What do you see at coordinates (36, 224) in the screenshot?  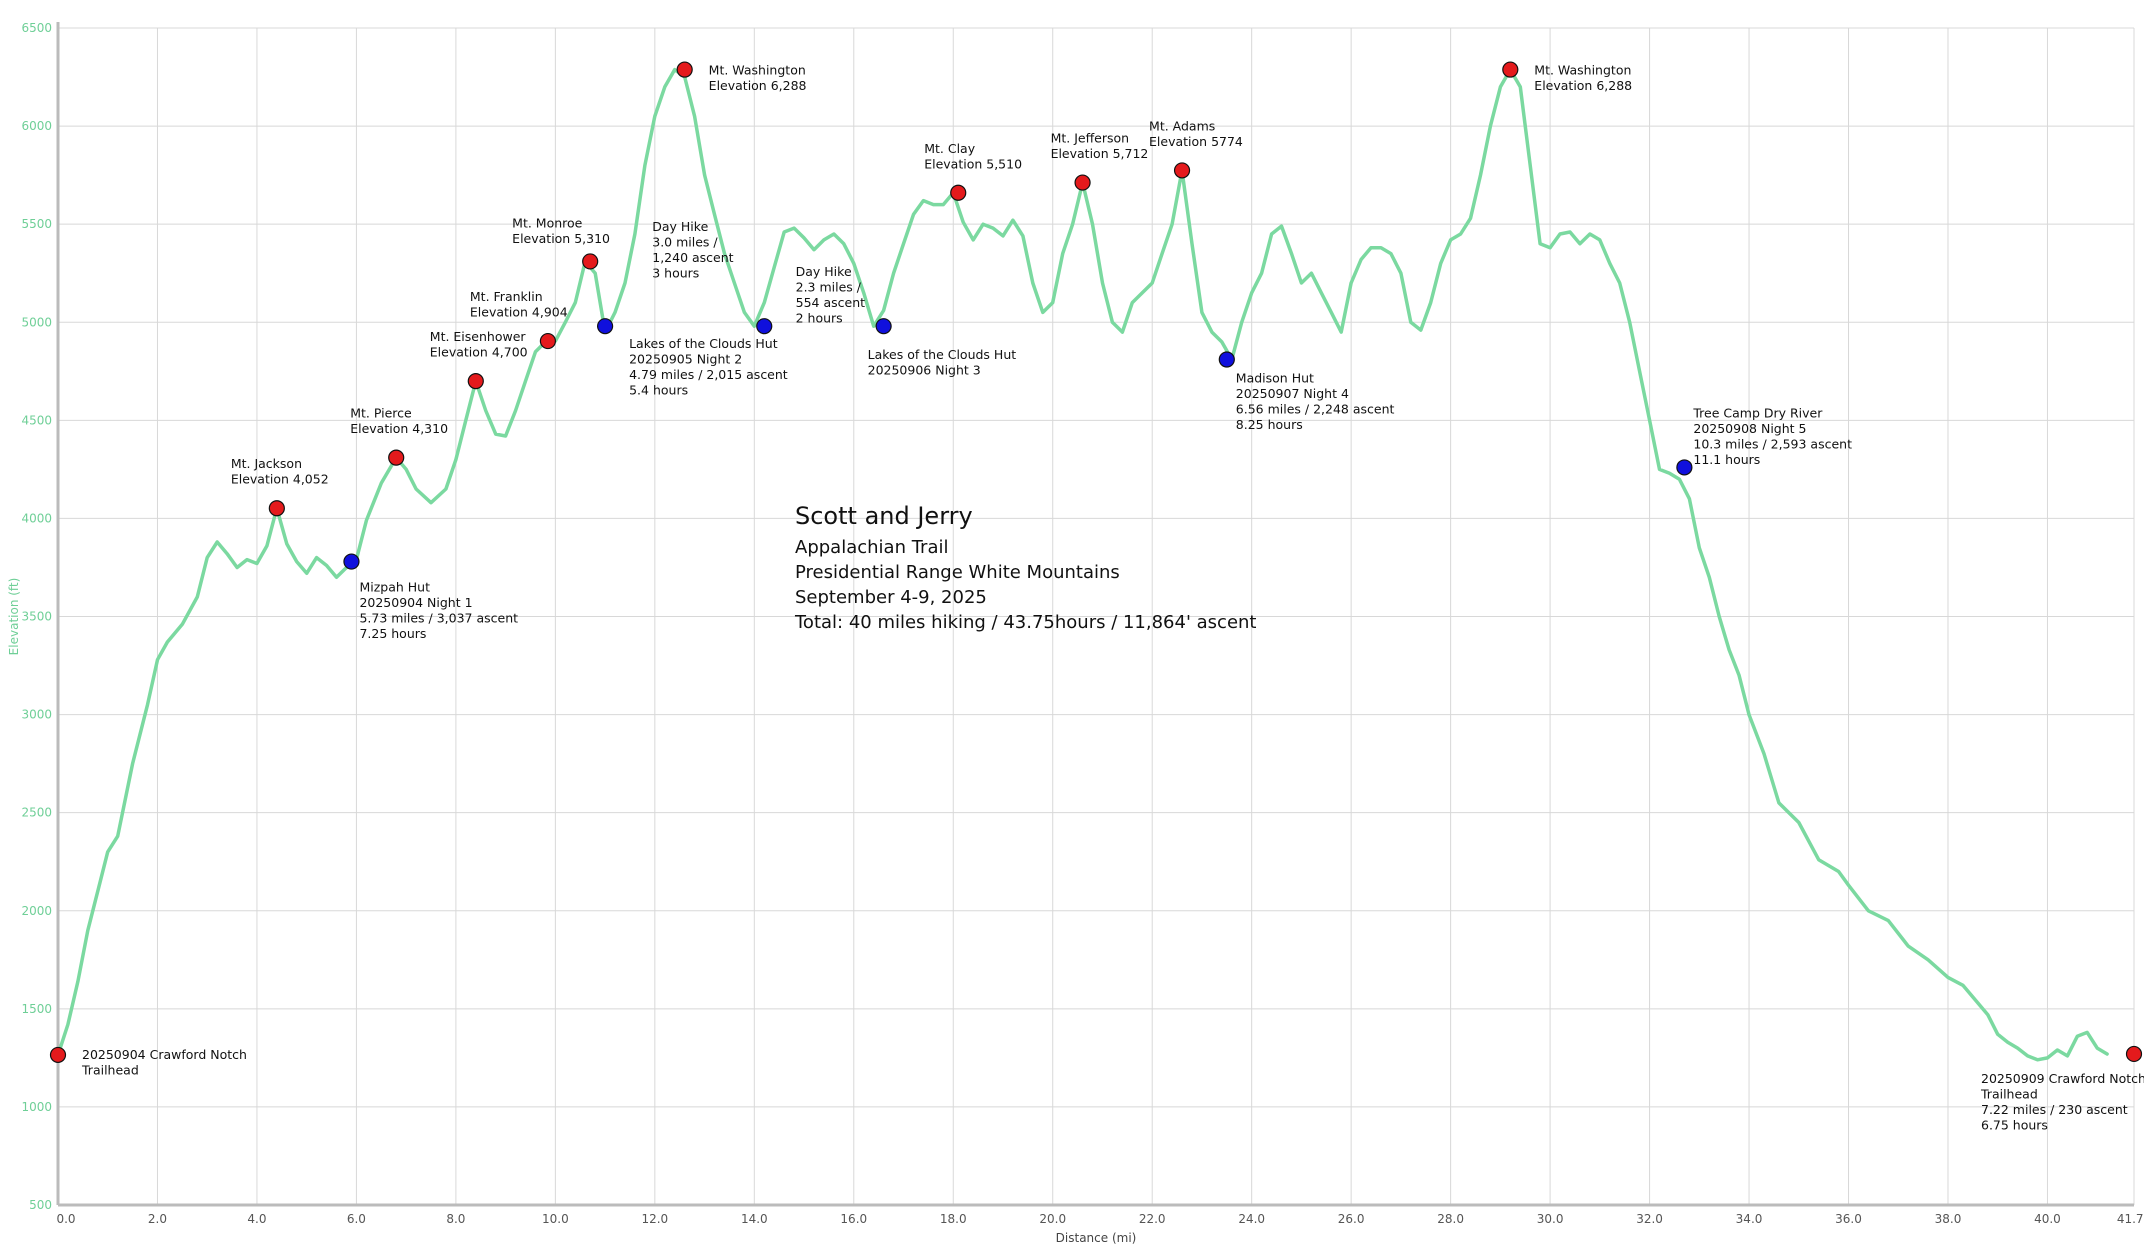 I see `y-tick-label: 5500` at bounding box center [36, 224].